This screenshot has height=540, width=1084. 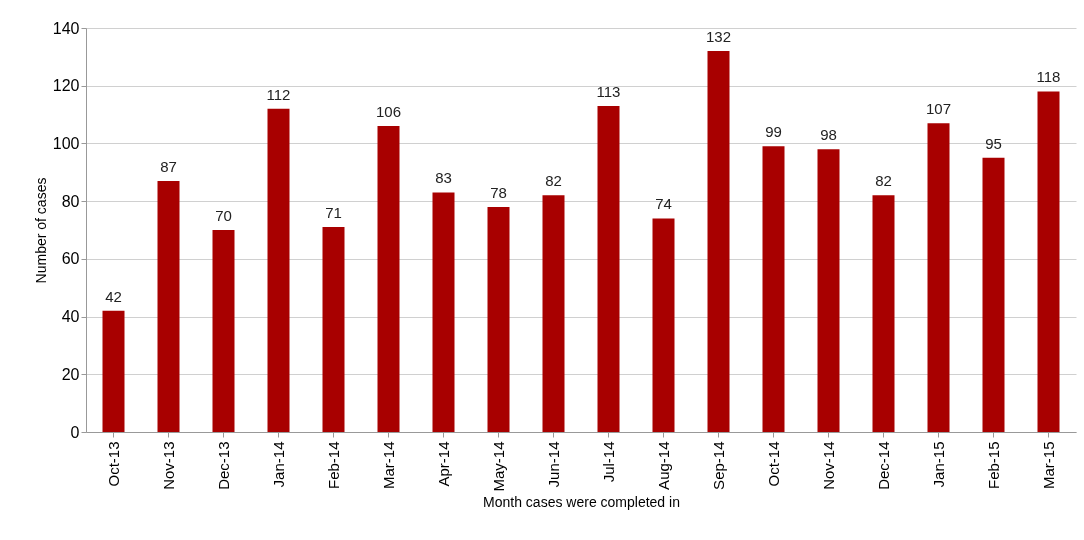 What do you see at coordinates (40, 230) in the screenshot?
I see `y-axis-title: Number of cases` at bounding box center [40, 230].